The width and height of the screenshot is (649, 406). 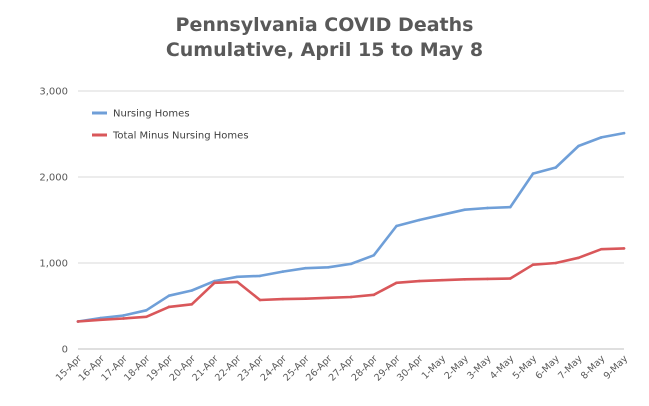 I want to click on legend-label: Nursing Homes, so click(x=151, y=114).